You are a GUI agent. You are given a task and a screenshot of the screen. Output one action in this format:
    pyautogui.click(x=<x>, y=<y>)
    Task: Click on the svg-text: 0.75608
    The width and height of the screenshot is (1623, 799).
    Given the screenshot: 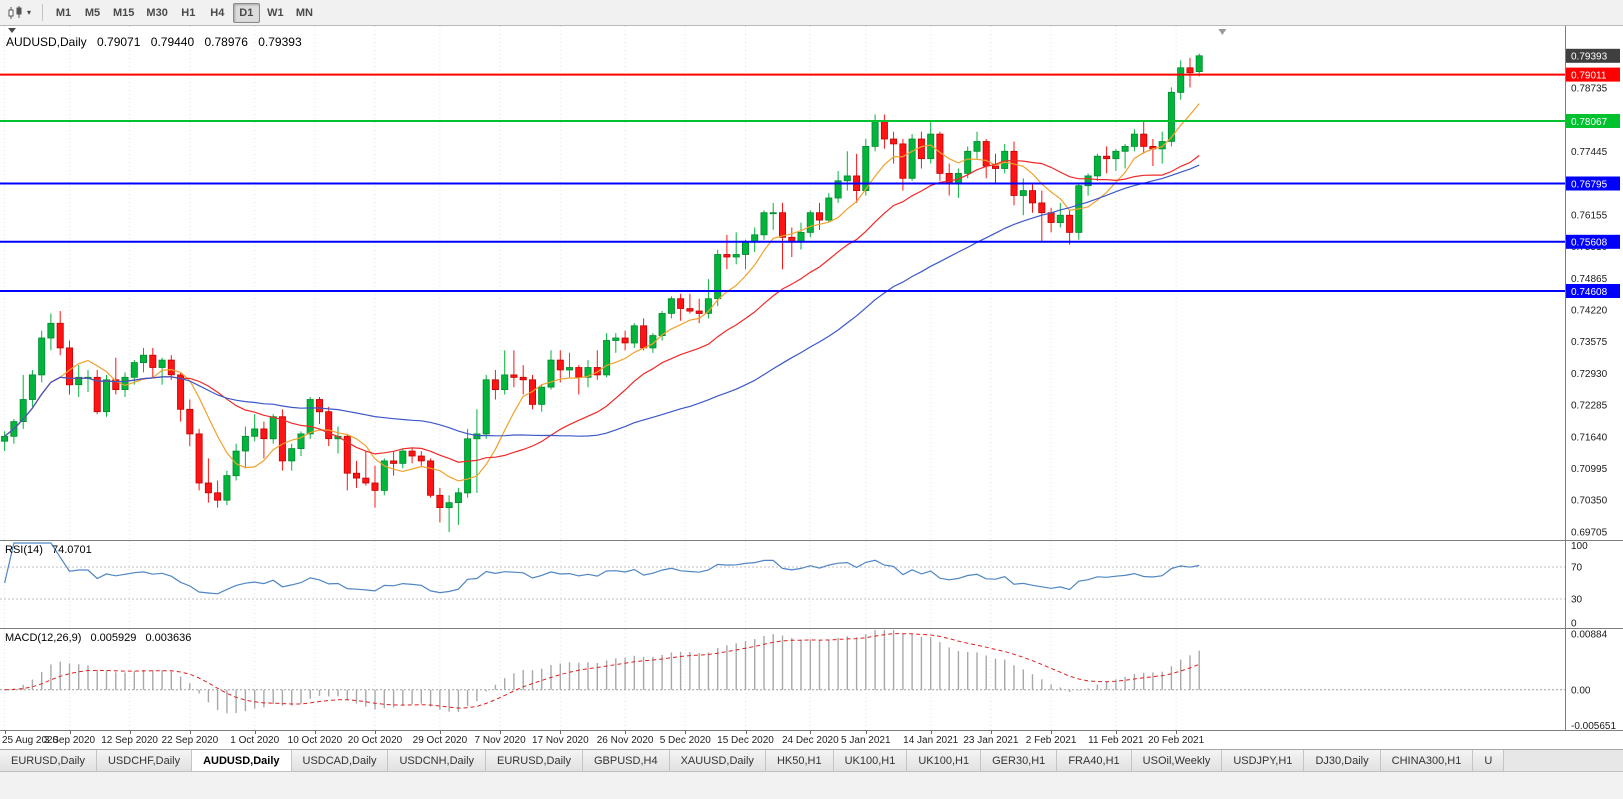 What is the action you would take?
    pyautogui.click(x=1589, y=243)
    